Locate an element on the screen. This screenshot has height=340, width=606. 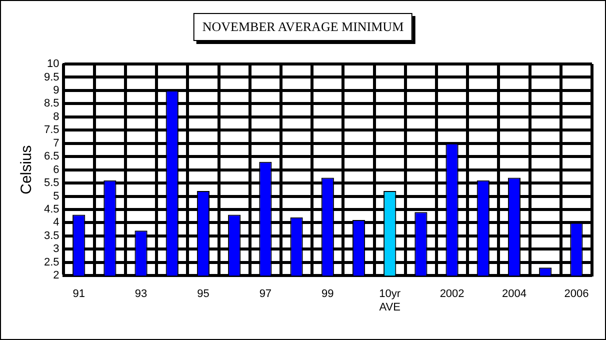
y-tick-label: 9 is located at coordinates (56, 90).